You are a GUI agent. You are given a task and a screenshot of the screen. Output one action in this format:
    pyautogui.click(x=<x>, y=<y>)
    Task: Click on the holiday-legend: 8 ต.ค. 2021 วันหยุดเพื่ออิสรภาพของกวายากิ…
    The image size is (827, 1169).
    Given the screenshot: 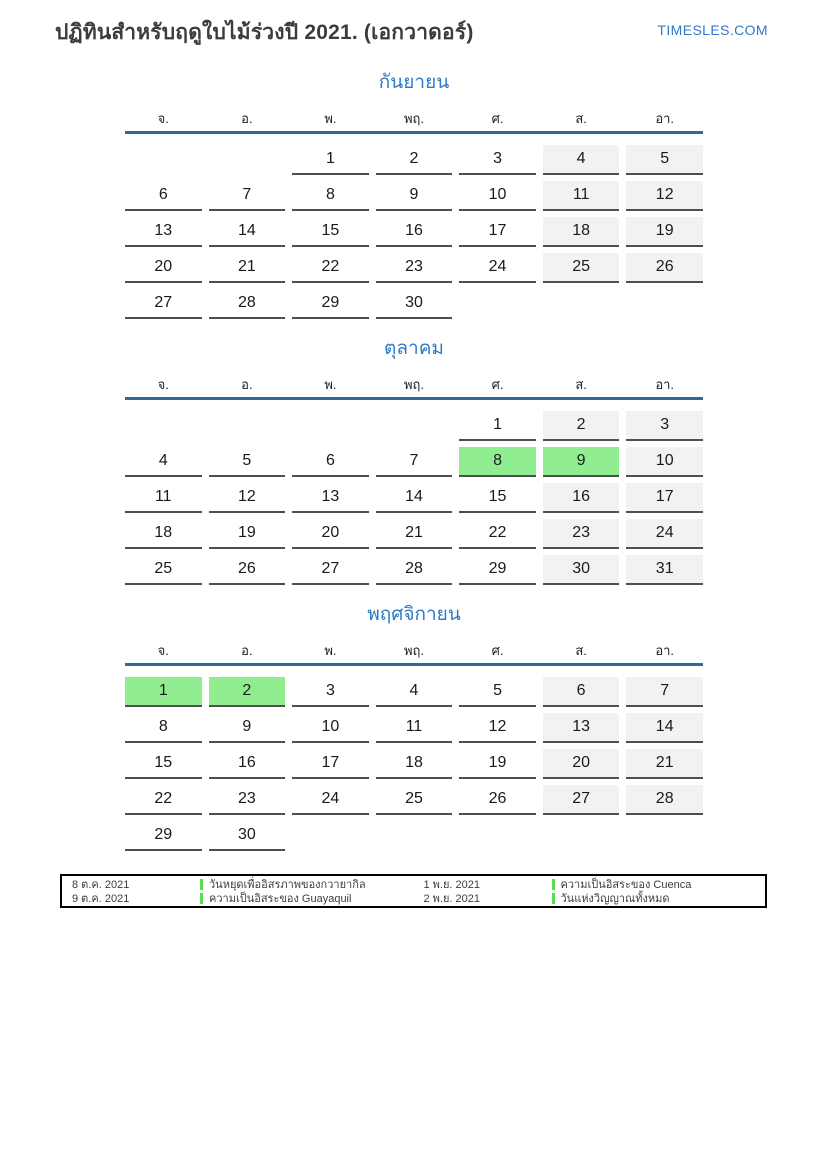 What is the action you would take?
    pyautogui.click(x=413, y=891)
    